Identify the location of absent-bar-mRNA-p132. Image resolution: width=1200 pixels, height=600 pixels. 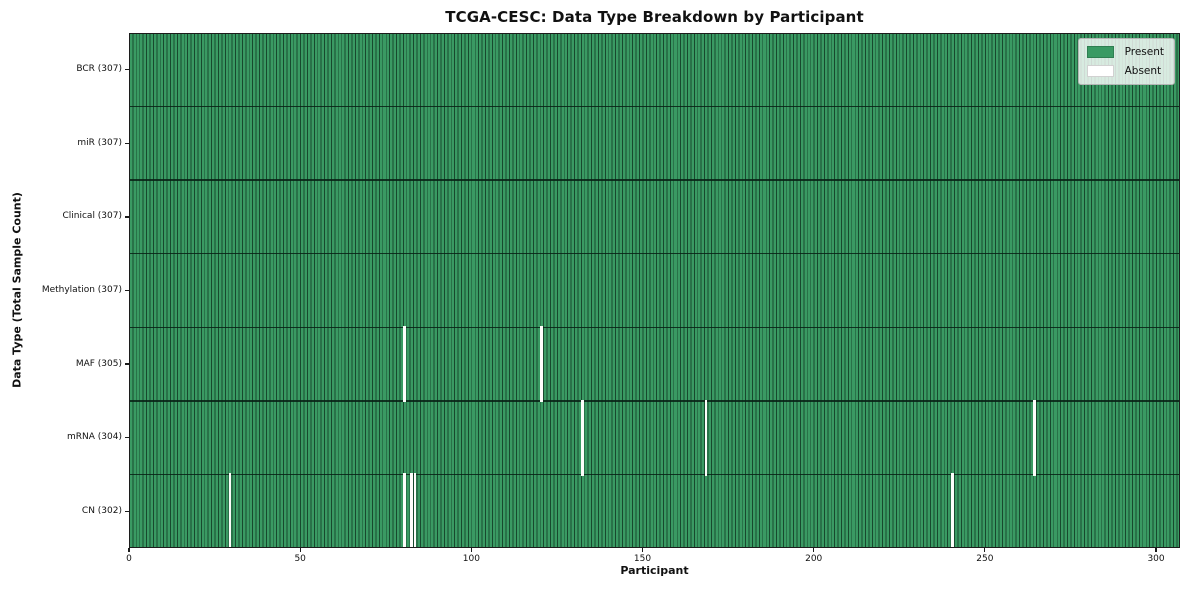
(582, 437).